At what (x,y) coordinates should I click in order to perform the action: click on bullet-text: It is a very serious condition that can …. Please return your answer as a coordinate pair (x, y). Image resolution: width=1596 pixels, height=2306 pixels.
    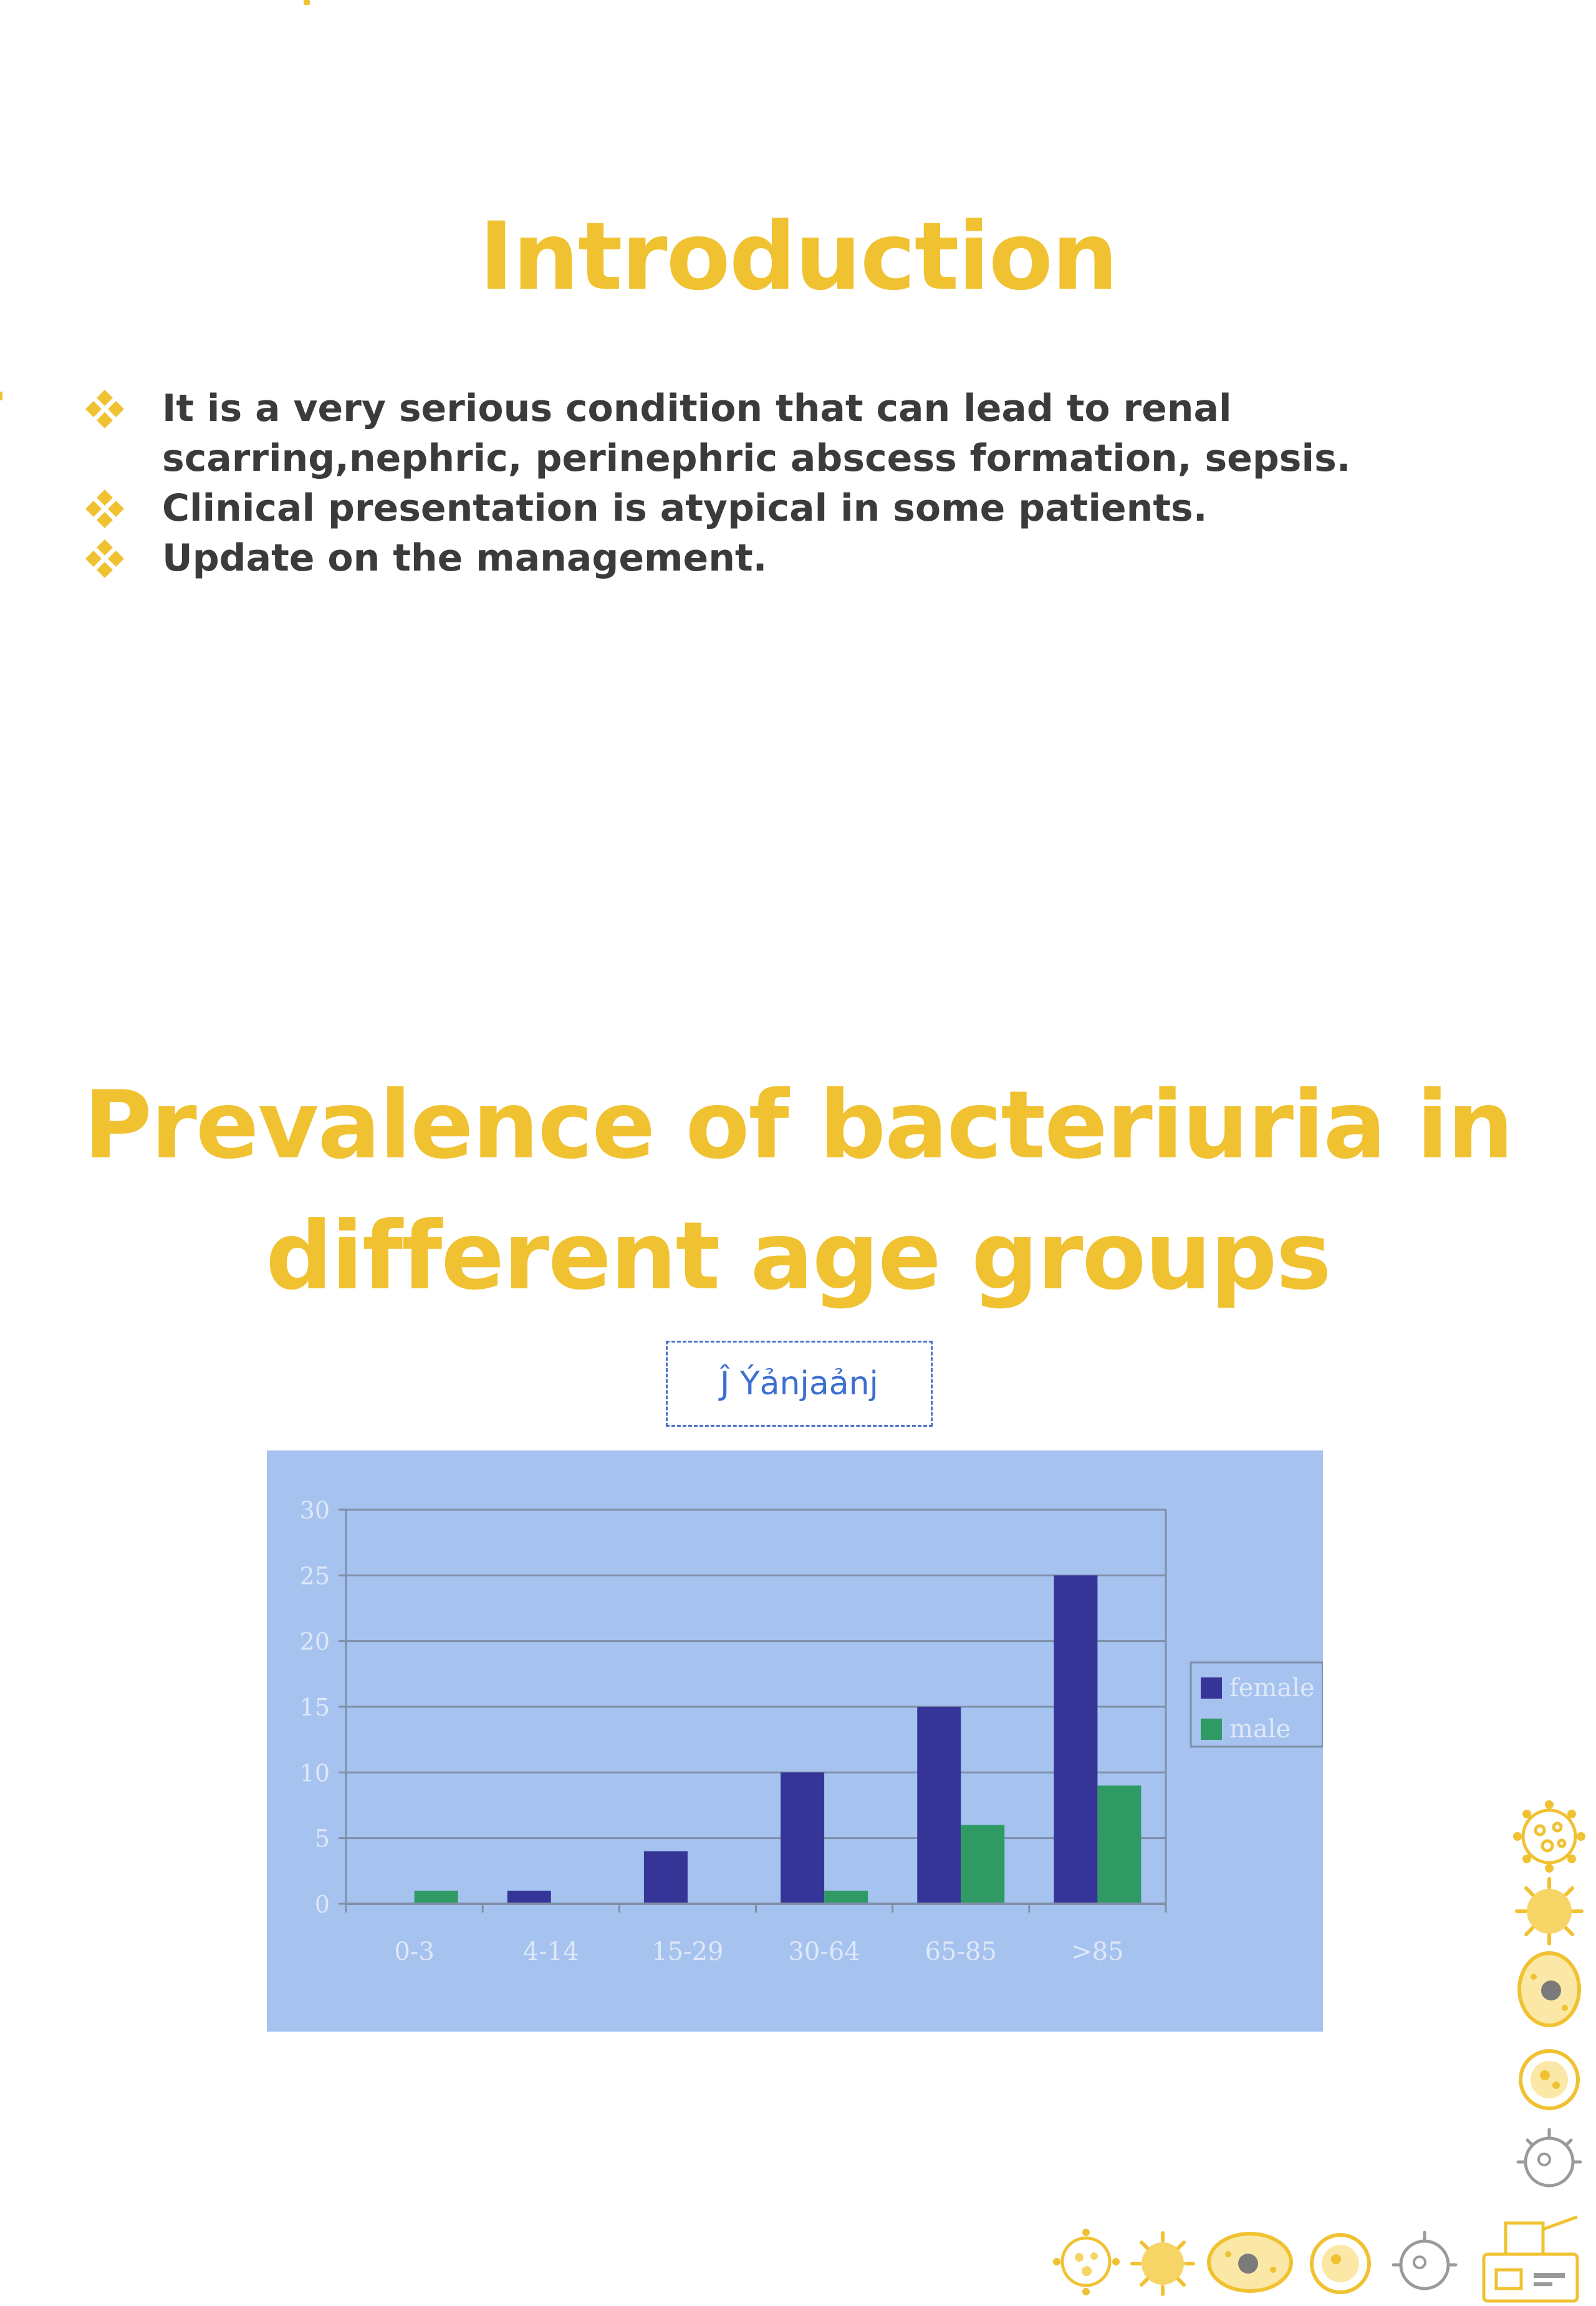
    Looking at the image, I should click on (756, 434).